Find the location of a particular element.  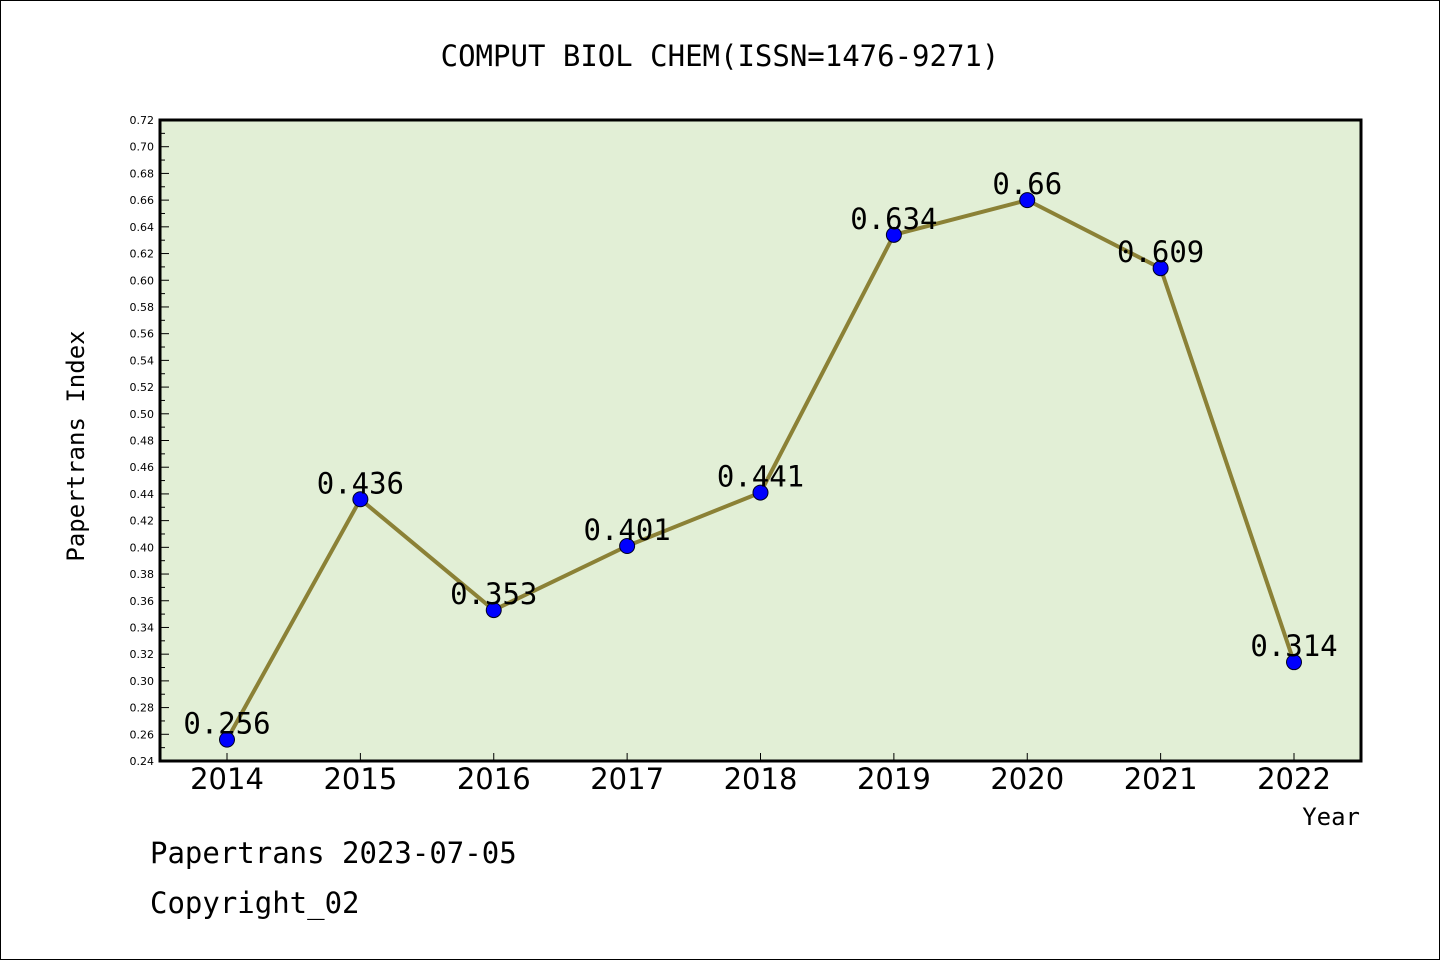

x-tick-label: 2015 is located at coordinates (360, 779).